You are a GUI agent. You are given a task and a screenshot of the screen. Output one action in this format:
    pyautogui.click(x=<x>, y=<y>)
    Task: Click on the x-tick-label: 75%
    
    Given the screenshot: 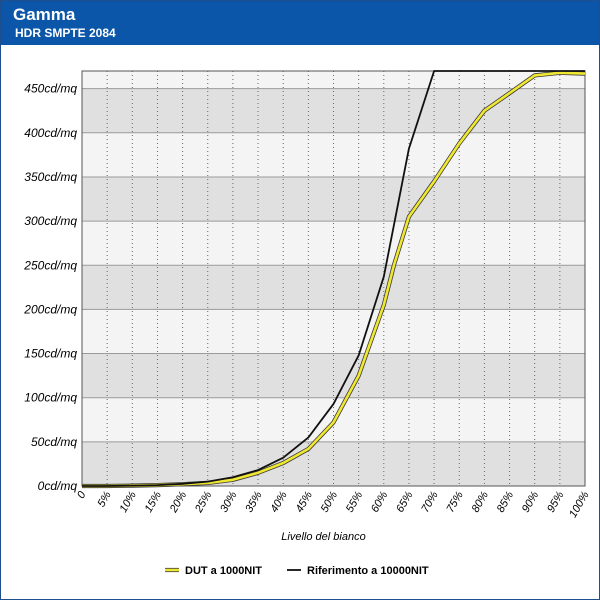 What is the action you would take?
    pyautogui.click(x=455, y=501)
    